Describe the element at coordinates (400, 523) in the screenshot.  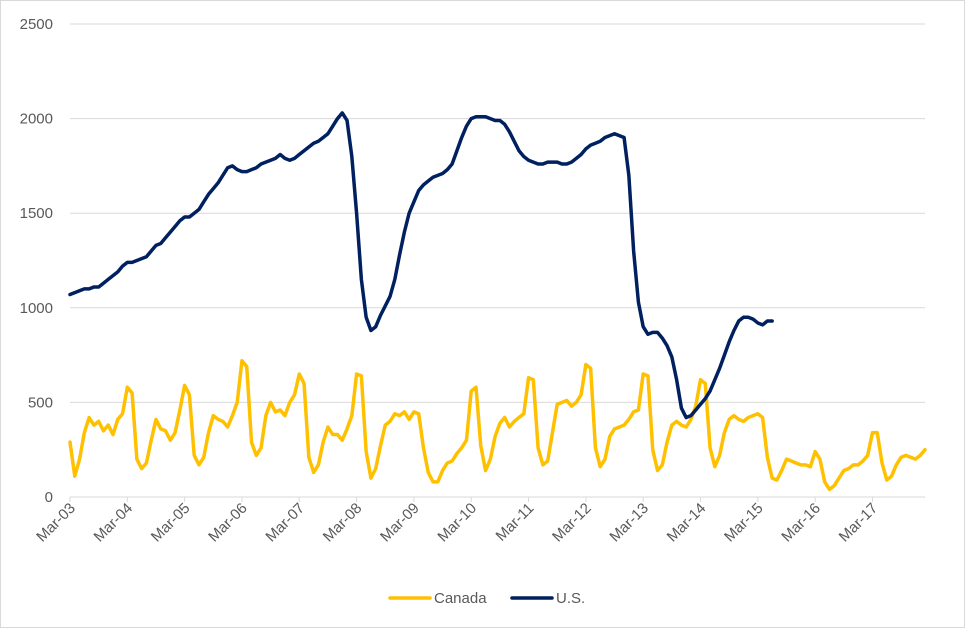
I see `x-tick-label: Mar-09` at that location.